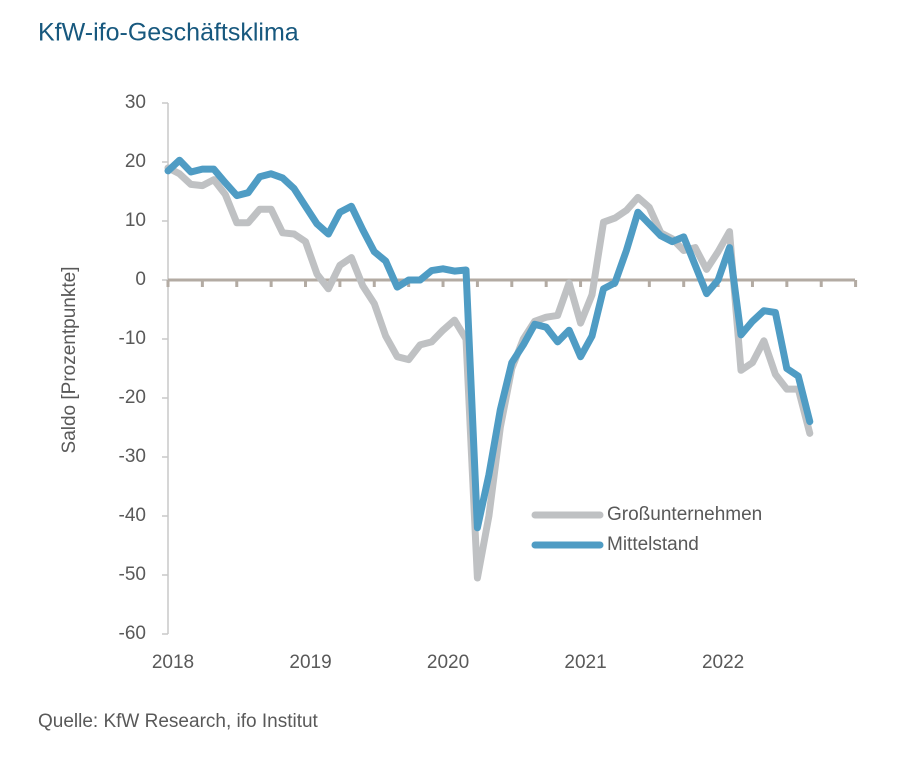 The width and height of the screenshot is (915, 767). I want to click on y-tick-label: 30, so click(135, 102).